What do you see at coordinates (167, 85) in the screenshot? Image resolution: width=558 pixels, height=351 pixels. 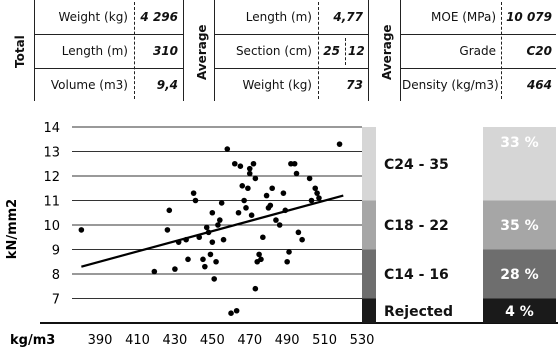 I see `total-volume-value: 9,4` at bounding box center [167, 85].